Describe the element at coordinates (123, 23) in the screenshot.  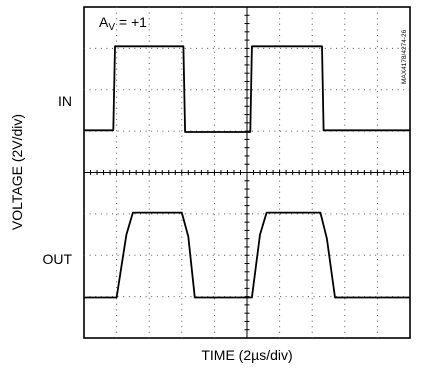
I see `gain-annotation: AV = +1` at that location.